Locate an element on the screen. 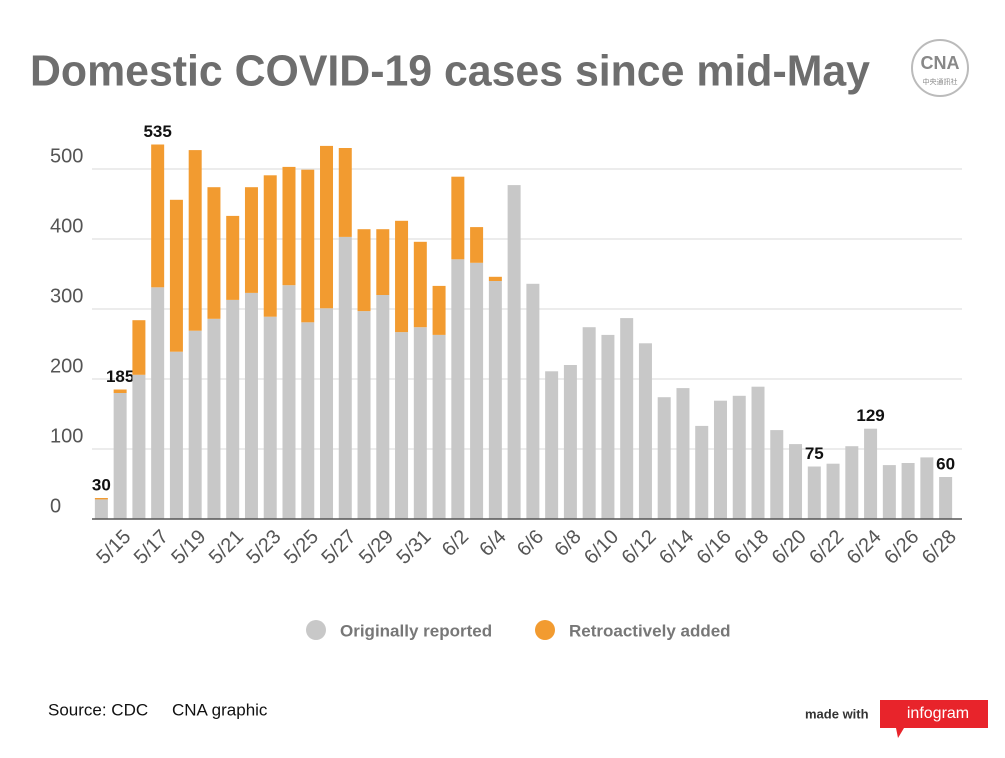  made-with: made with is located at coordinates (837, 713).